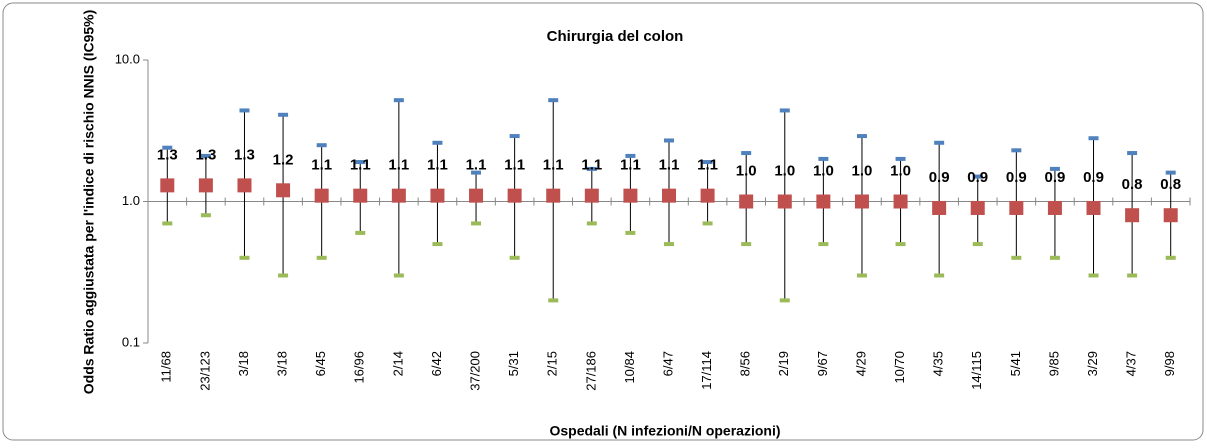 The image size is (1207, 448). Describe the element at coordinates (976, 370) in the screenshot. I see `x-tick-label: 14/115` at that location.